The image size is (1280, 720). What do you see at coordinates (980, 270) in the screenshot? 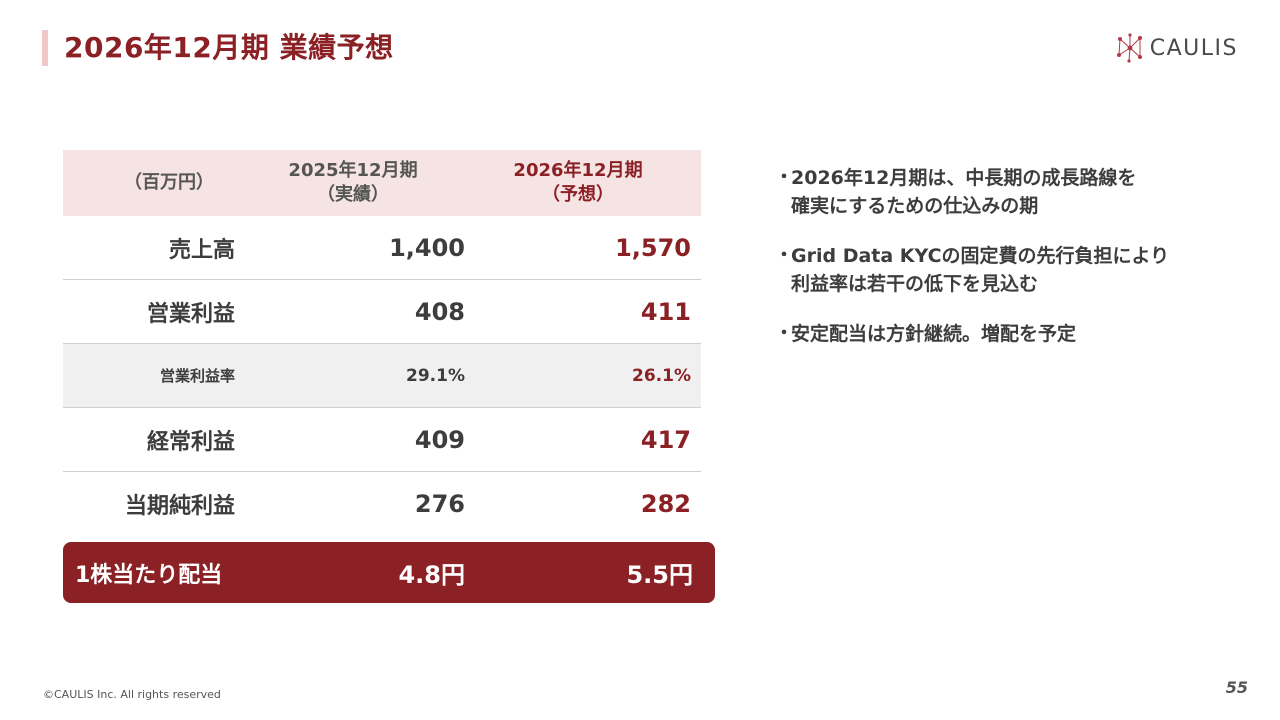
I see `bullet-text: Grid Data KYCの固定費の先行負担により 利益率は若干の低下を見込む` at bounding box center [980, 270].